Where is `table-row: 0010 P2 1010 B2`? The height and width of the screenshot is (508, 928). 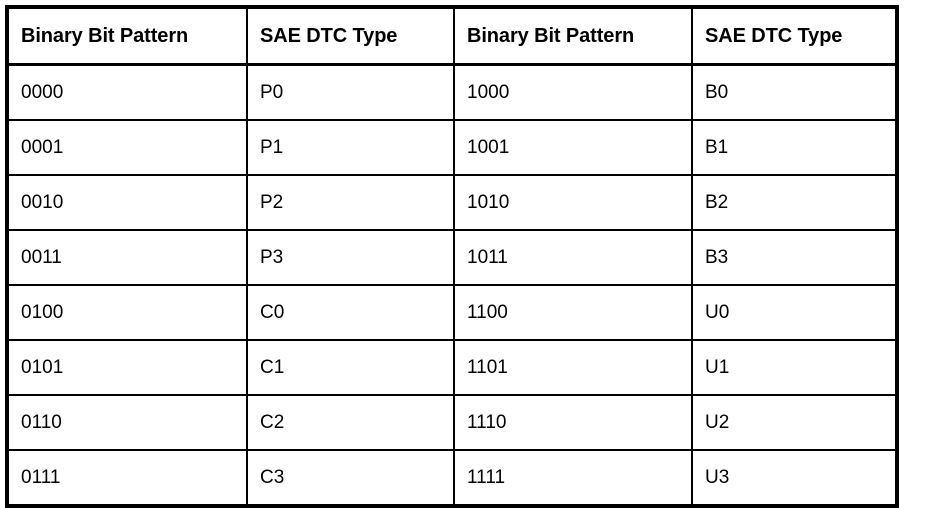 table-row: 0010 P2 1010 B2 is located at coordinates (452, 203).